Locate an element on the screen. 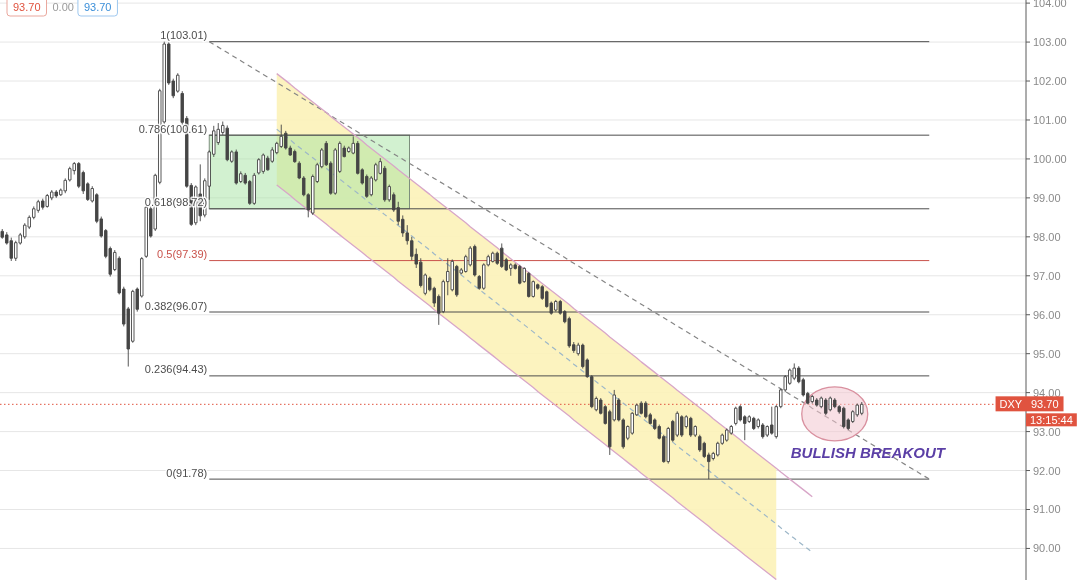 The height and width of the screenshot is (580, 1080). y-tick-label: 92.00 is located at coordinates (1047, 470).